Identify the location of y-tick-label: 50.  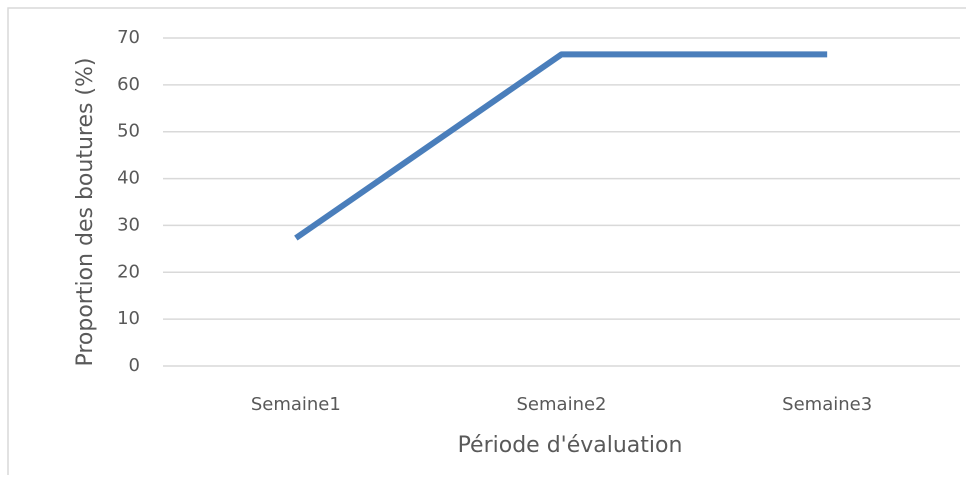
(128, 131).